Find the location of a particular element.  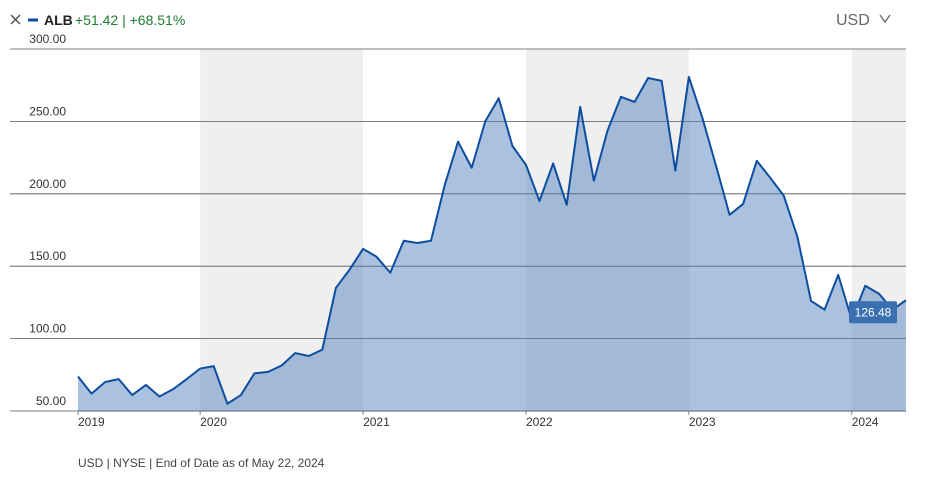

y-tick-label: 250.00 is located at coordinates (47, 111).